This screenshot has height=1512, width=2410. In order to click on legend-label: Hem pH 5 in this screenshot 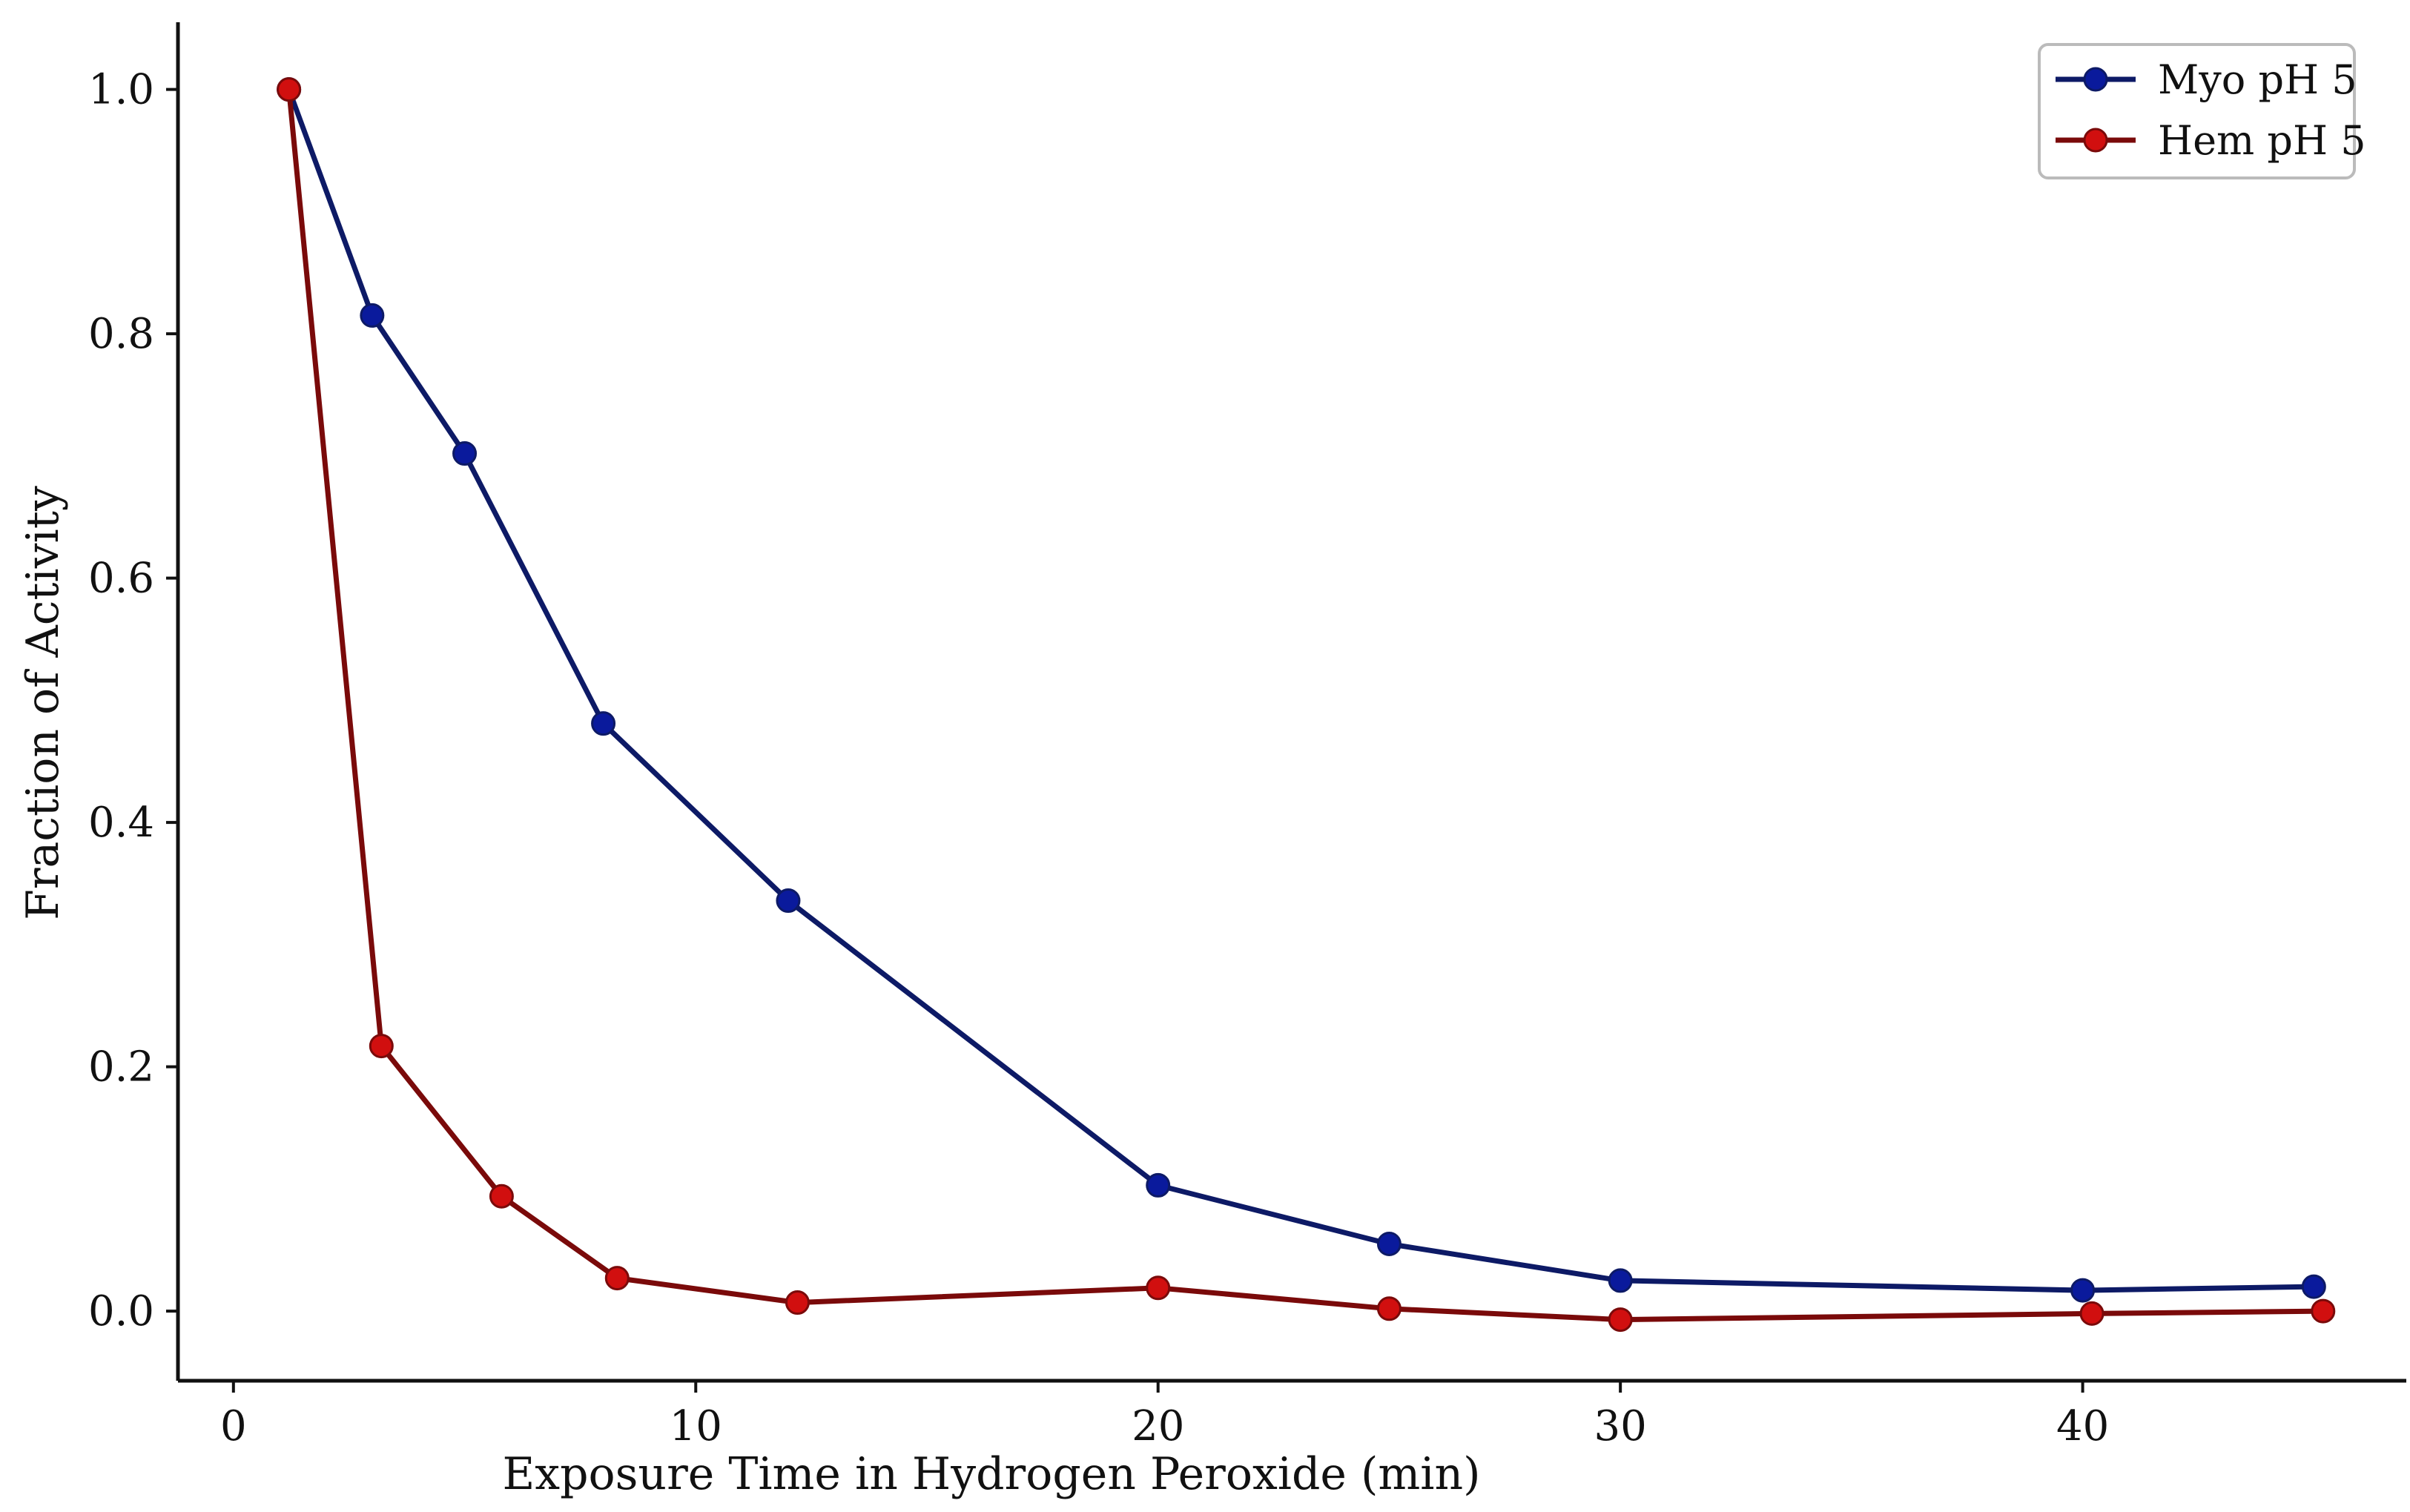, I will do `click(2262, 140)`.